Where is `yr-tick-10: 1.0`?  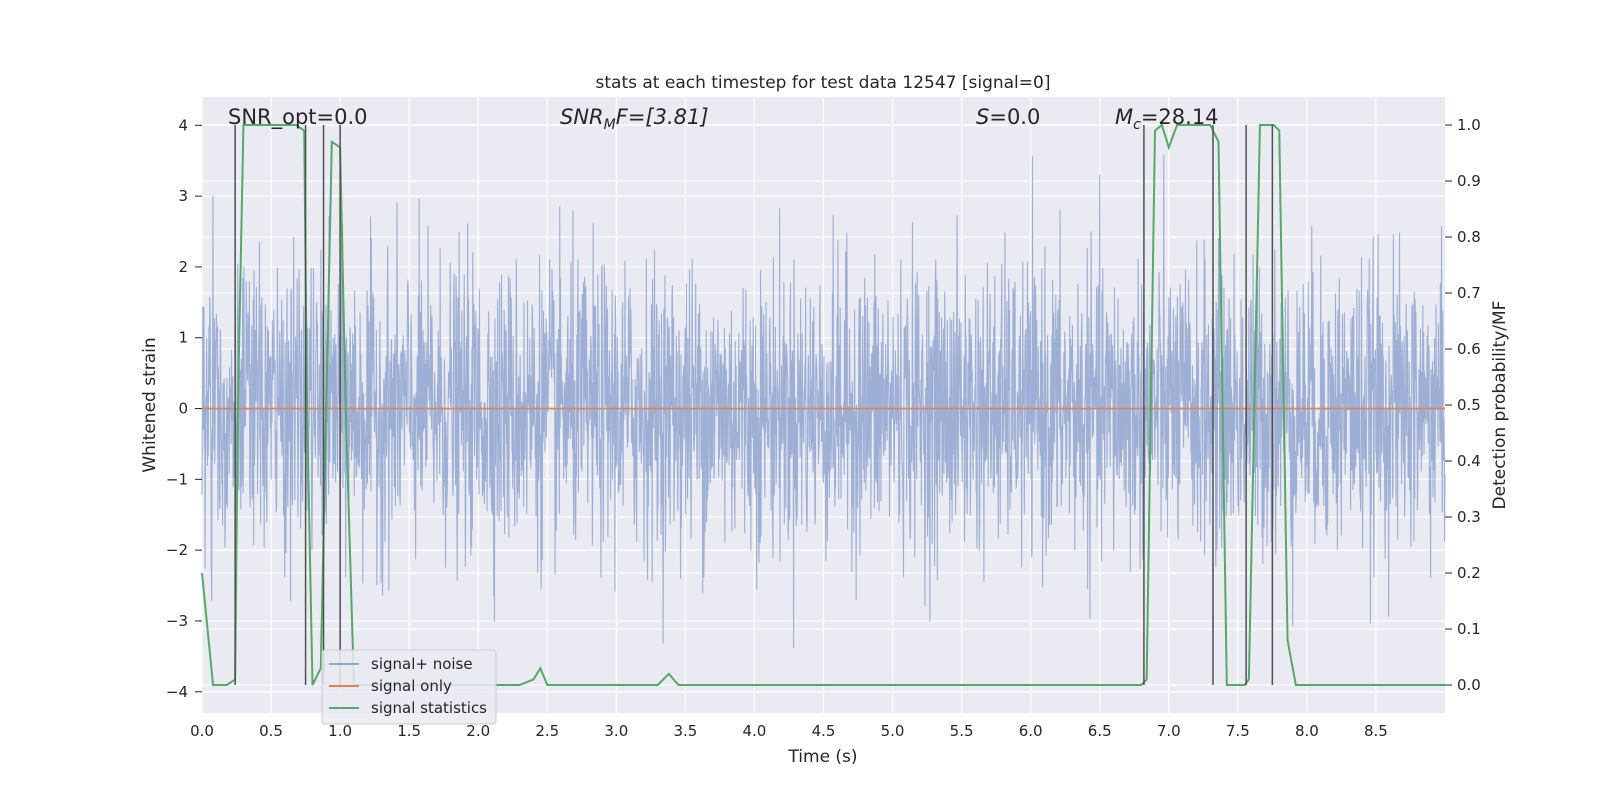 yr-tick-10: 1.0 is located at coordinates (1469, 125).